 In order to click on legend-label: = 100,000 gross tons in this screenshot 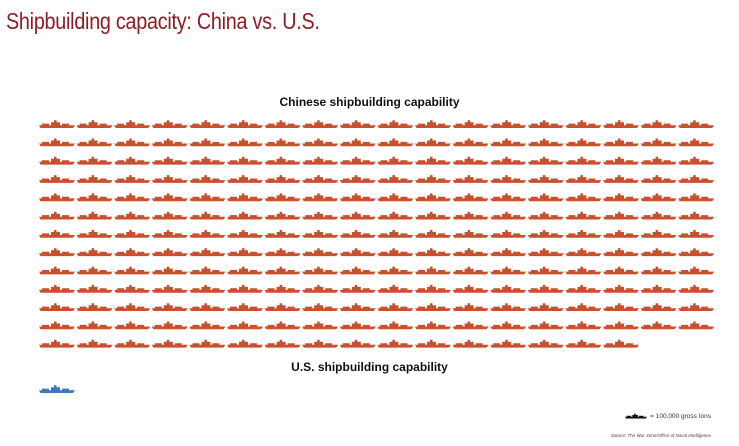, I will do `click(680, 416)`.